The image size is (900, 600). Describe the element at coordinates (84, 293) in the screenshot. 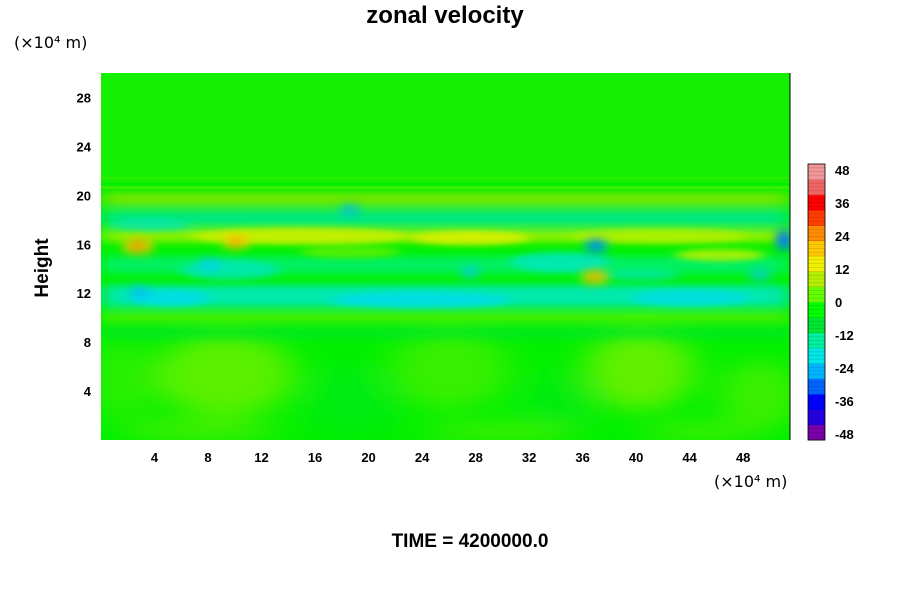

I see `y-tick-label: 12` at that location.